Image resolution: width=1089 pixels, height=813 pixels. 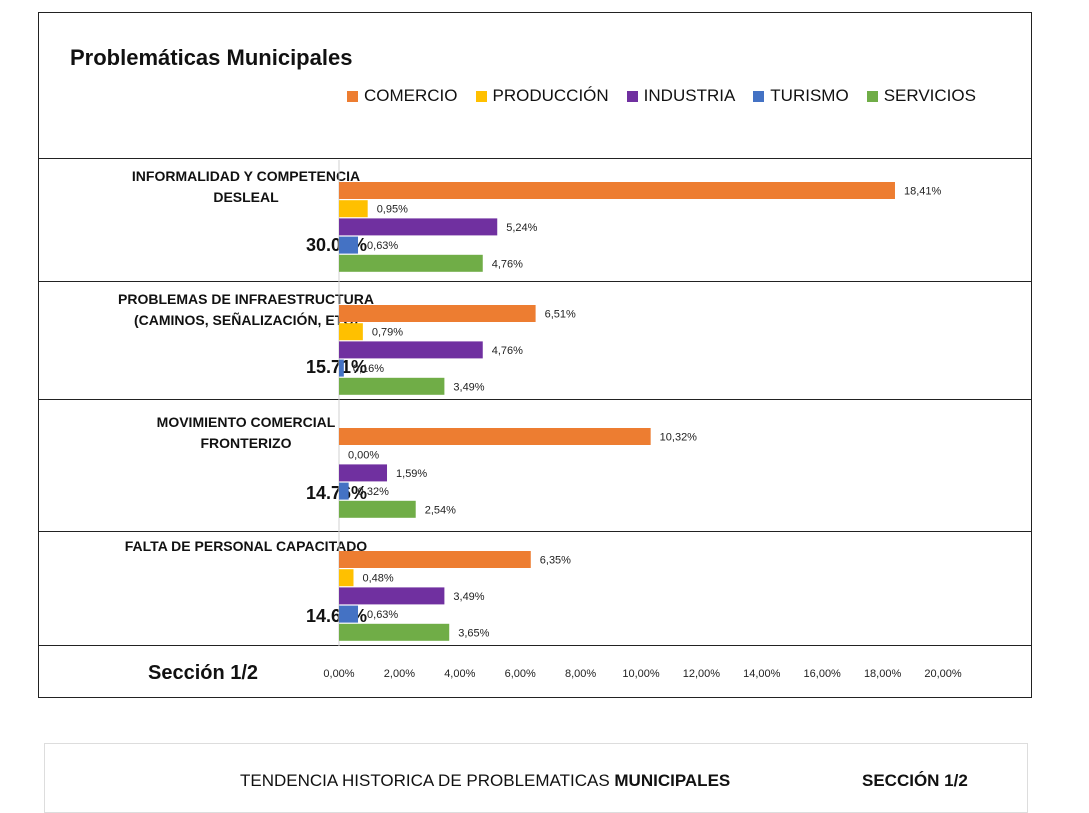 I want to click on data-label: 6,35%, so click(x=555, y=561).